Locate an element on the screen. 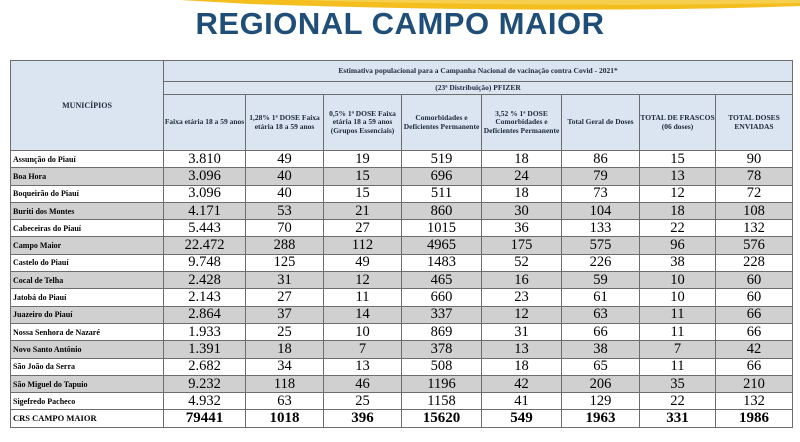  table-cell: 2.864 is located at coordinates (204, 314).